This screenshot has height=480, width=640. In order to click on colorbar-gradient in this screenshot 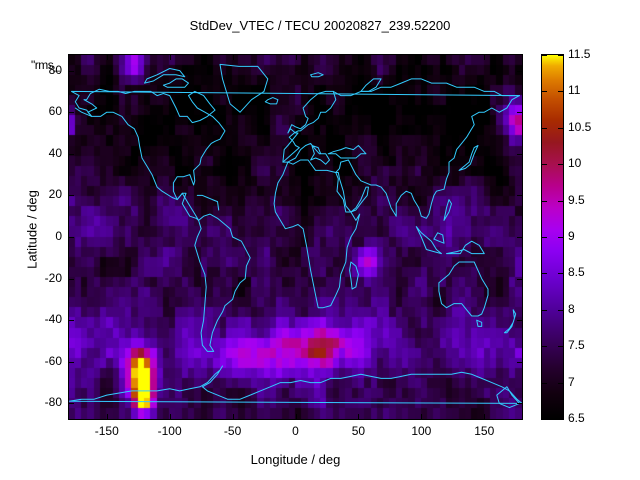, I will do `click(552, 237)`.